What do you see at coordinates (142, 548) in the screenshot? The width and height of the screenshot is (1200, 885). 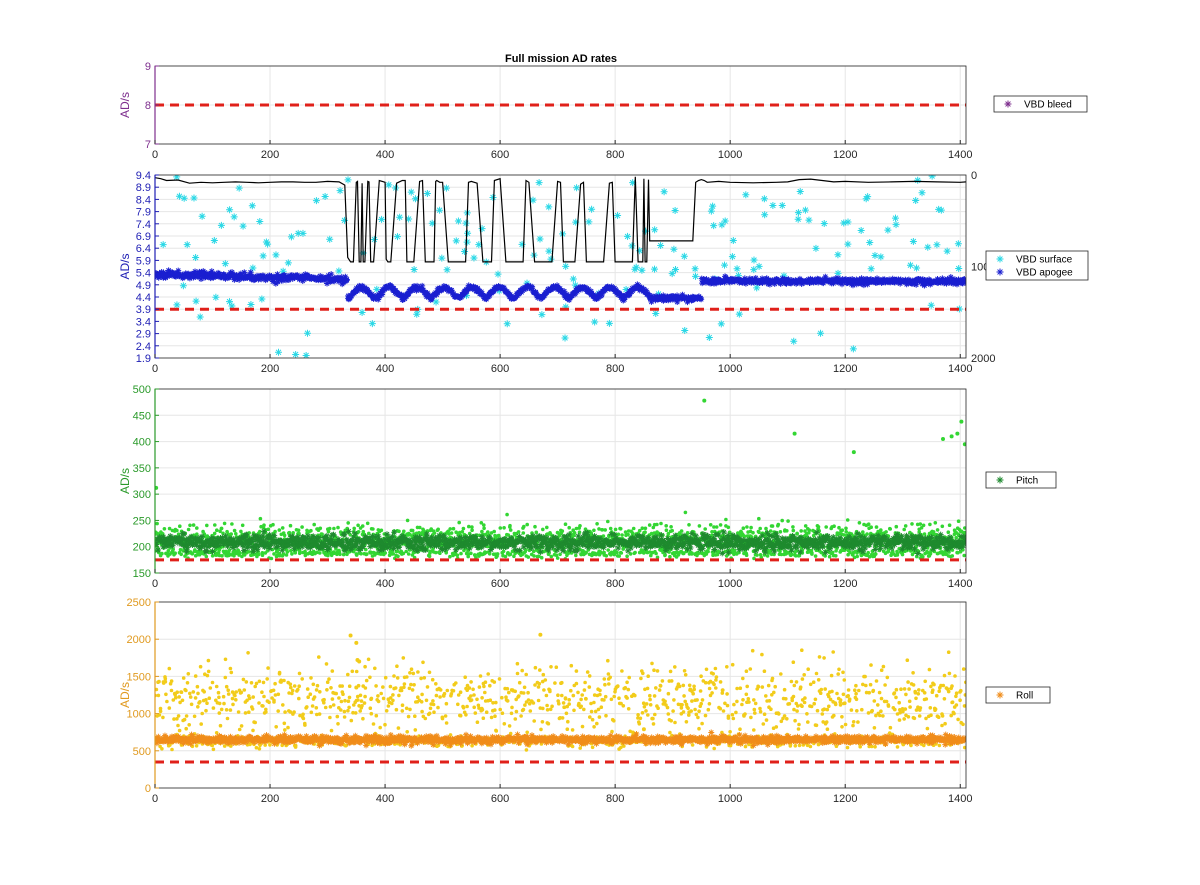 I see `y-tick-label: 200` at bounding box center [142, 548].